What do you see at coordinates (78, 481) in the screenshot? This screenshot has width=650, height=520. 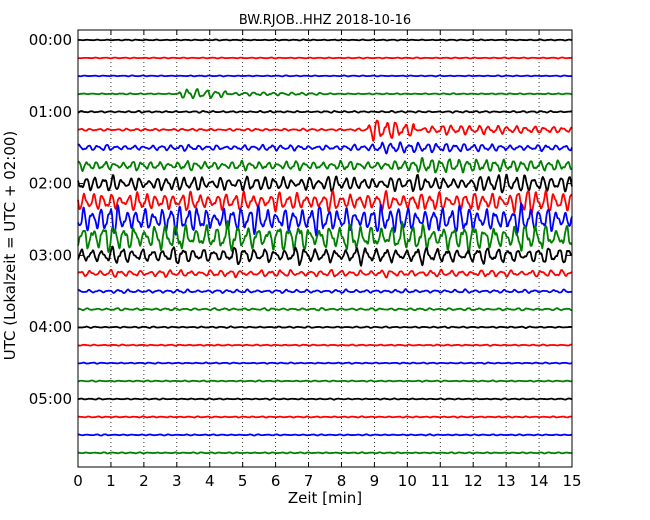 I see `x-tick-label: 0` at bounding box center [78, 481].